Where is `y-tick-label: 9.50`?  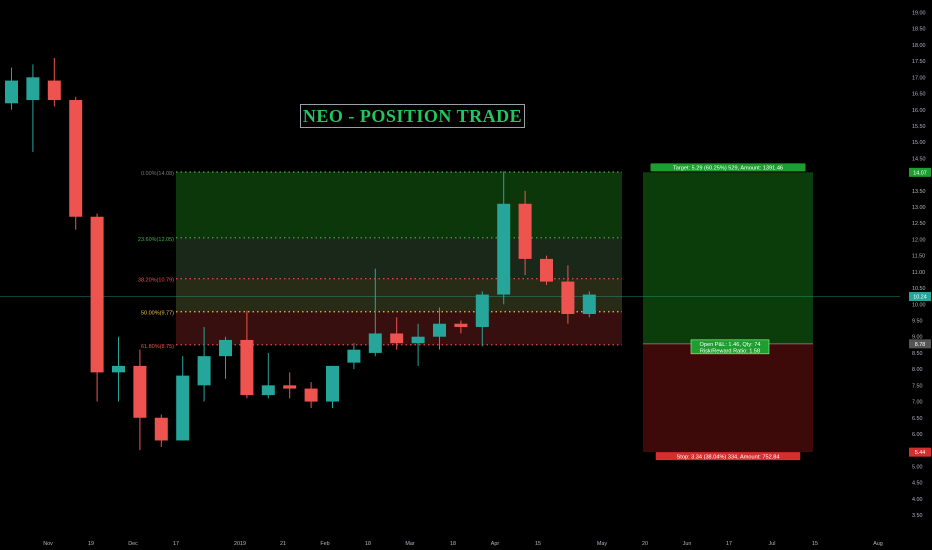
y-tick-label: 9.50 is located at coordinates (917, 321).